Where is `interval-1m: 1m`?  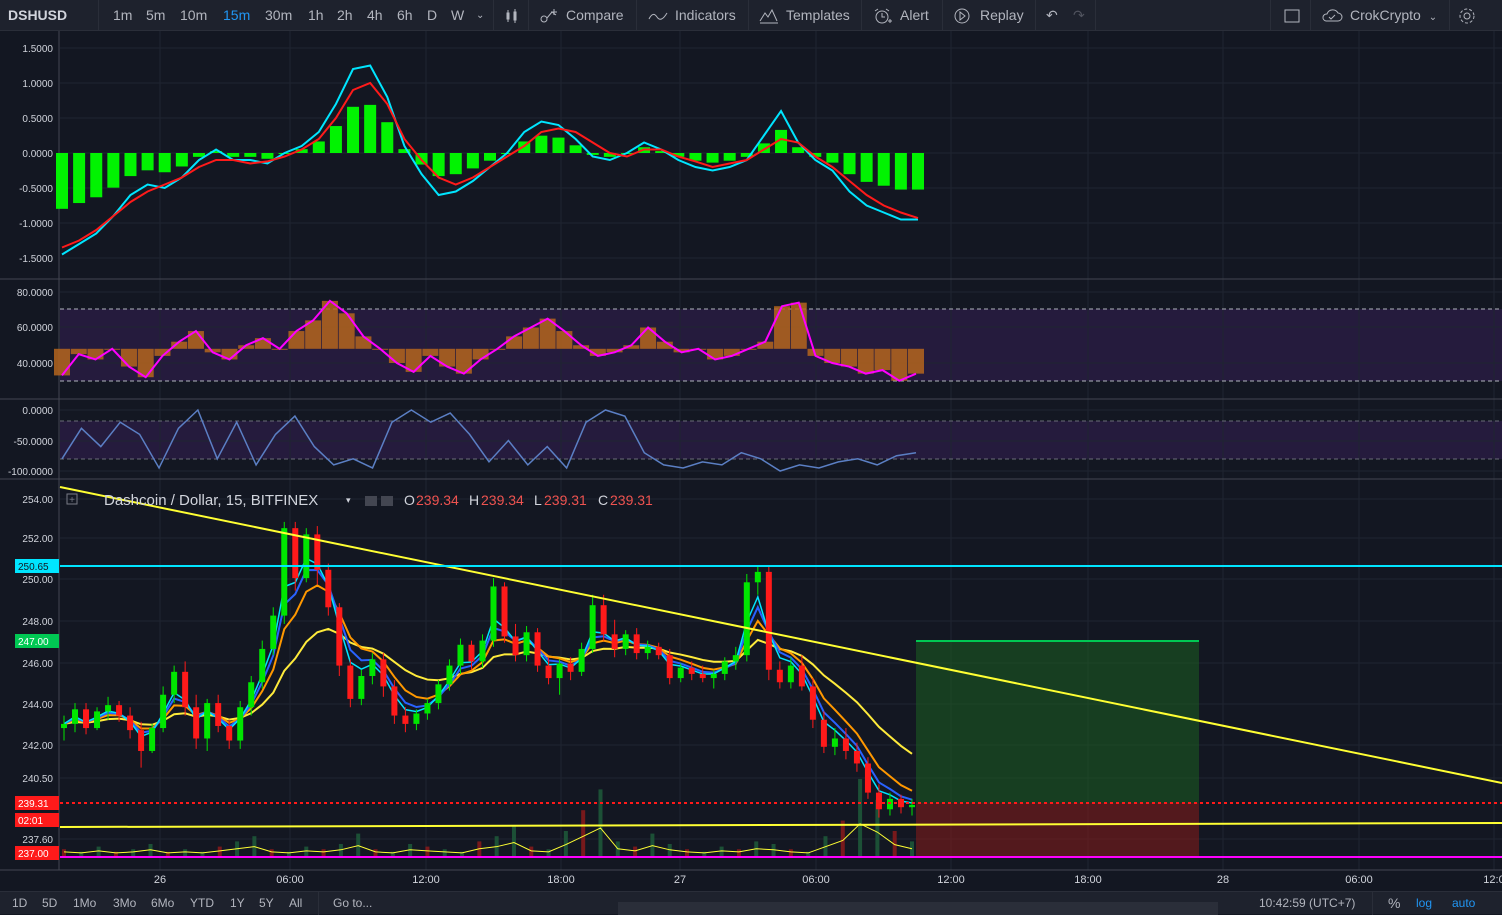 interval-1m: 1m is located at coordinates (123, 15).